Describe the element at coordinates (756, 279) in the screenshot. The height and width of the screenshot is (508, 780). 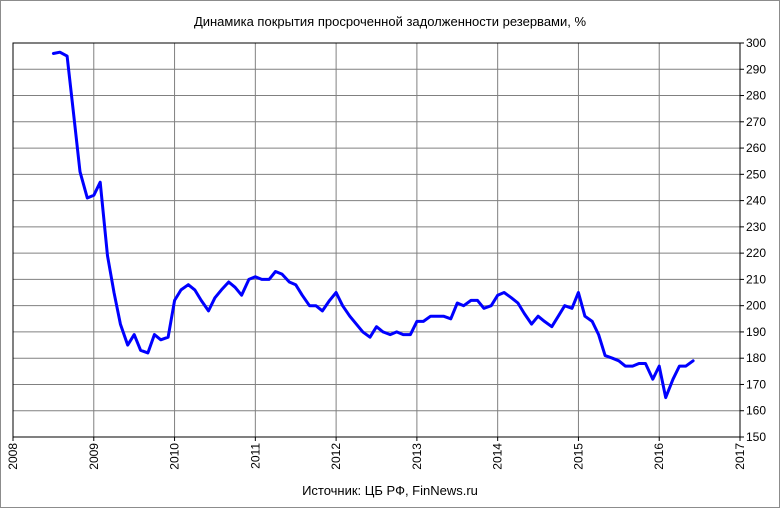
I see `y-tick-label: 210` at that location.